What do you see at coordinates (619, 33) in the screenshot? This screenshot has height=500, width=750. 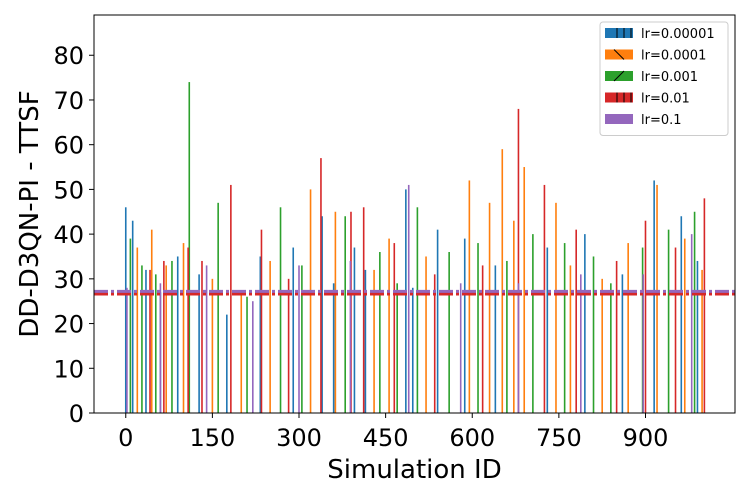 I see `legend-swatch-lr=0.00001` at bounding box center [619, 33].